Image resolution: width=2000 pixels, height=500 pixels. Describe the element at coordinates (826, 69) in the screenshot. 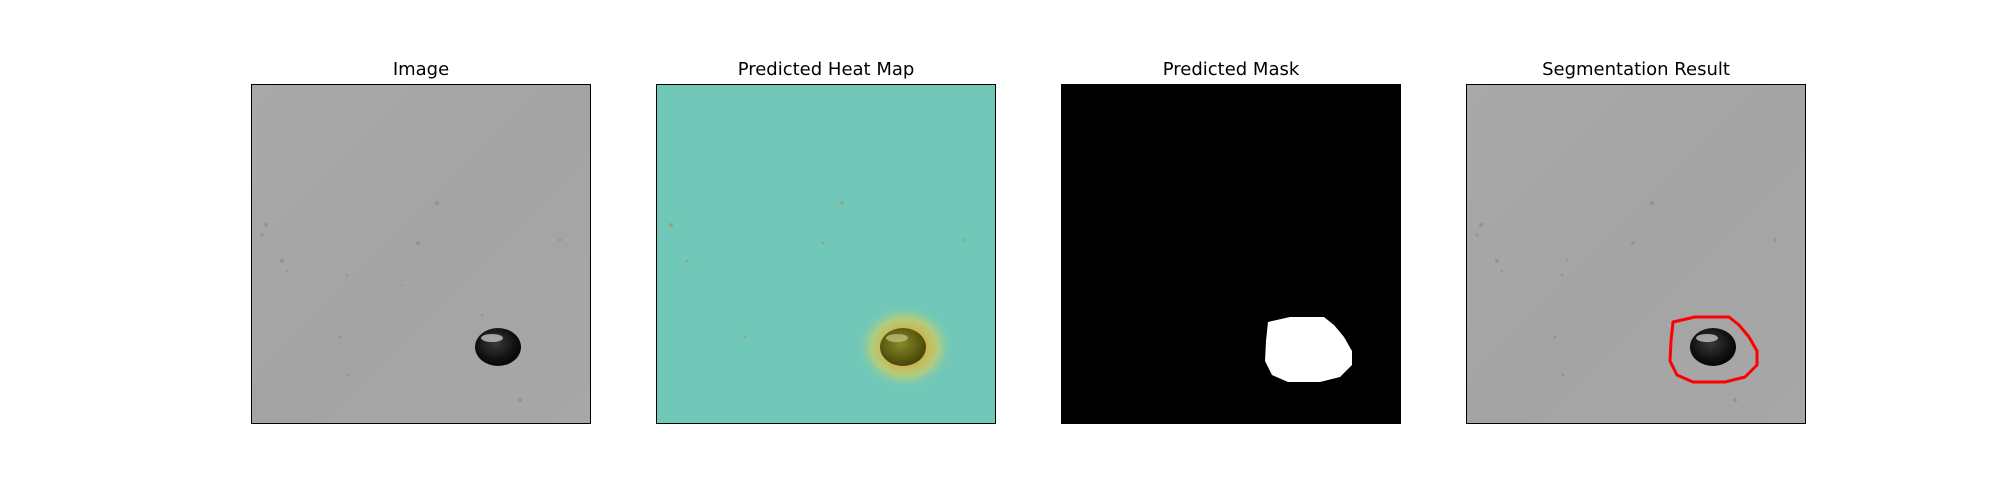

I see `panel-title-heatmap: Predicted Heat Map` at that location.